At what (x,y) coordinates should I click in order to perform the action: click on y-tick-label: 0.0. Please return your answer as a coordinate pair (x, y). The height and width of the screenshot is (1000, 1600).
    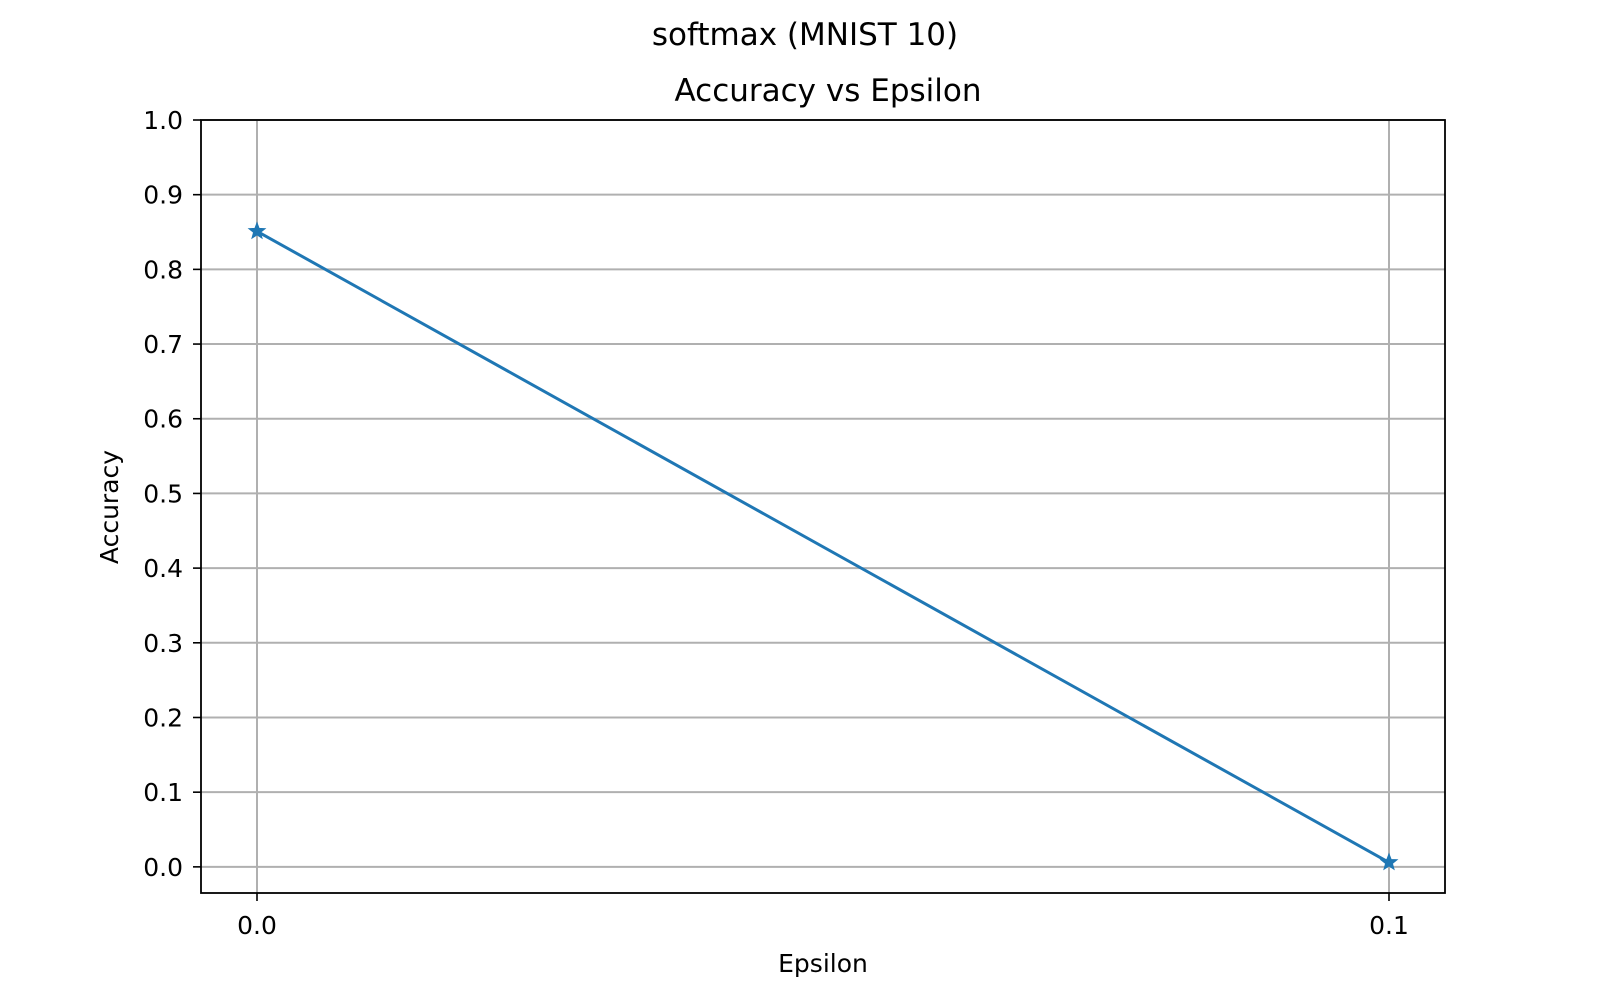
    Looking at the image, I should click on (163, 867).